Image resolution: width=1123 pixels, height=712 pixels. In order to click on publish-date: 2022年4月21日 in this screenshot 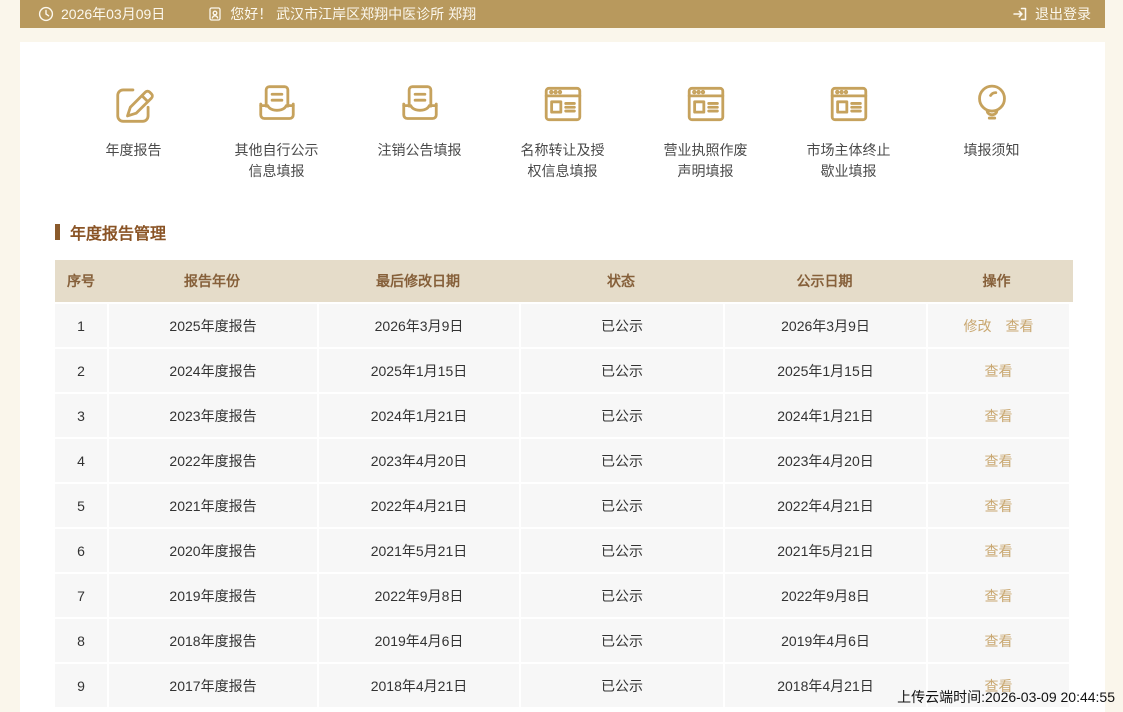, I will do `click(825, 505)`.